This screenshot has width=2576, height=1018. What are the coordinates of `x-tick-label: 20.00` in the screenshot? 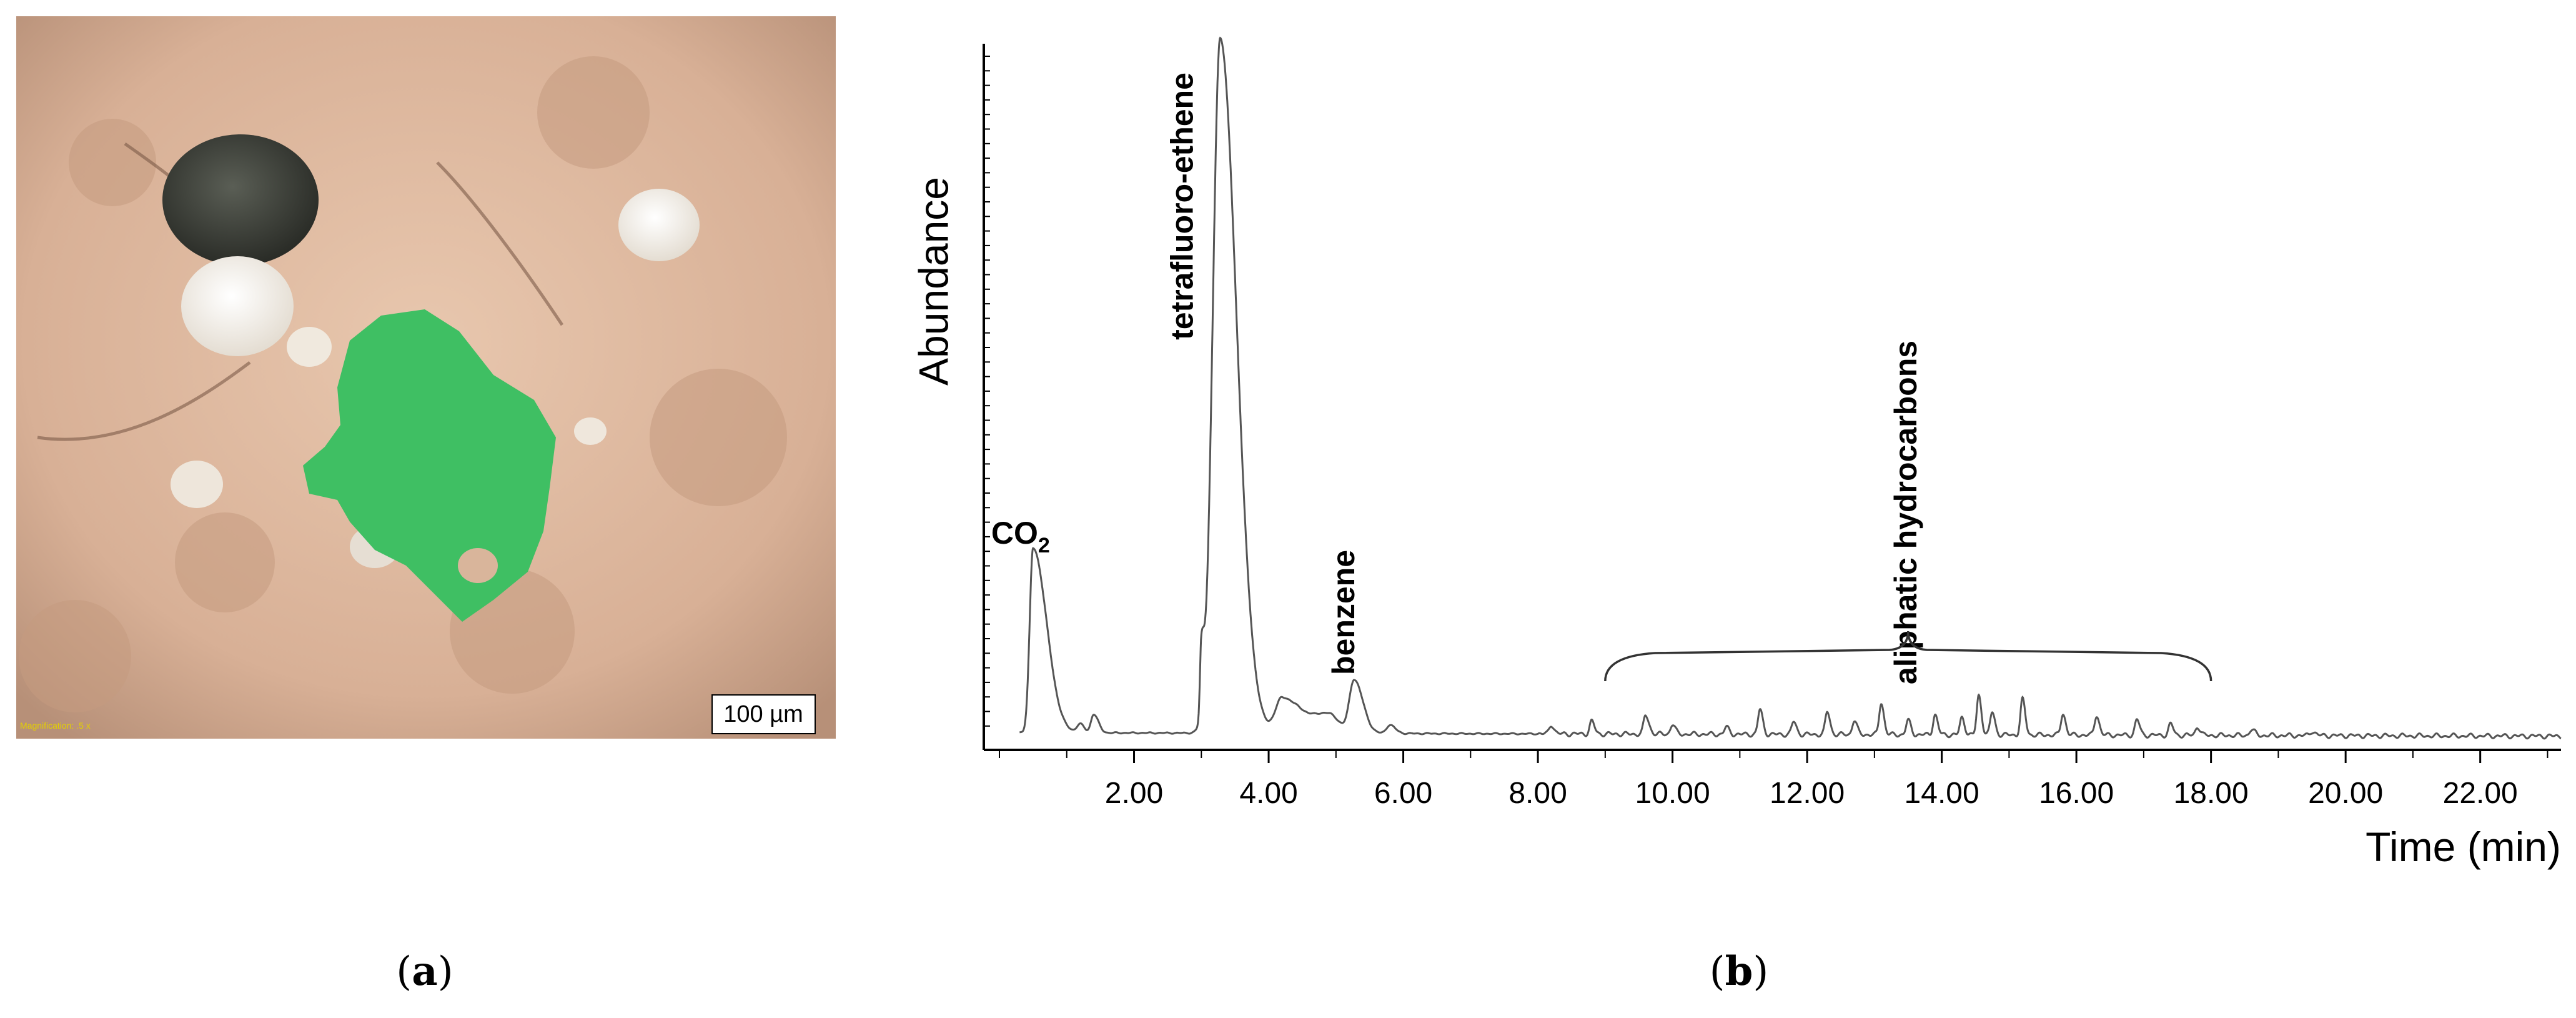 It's located at (2345, 793).